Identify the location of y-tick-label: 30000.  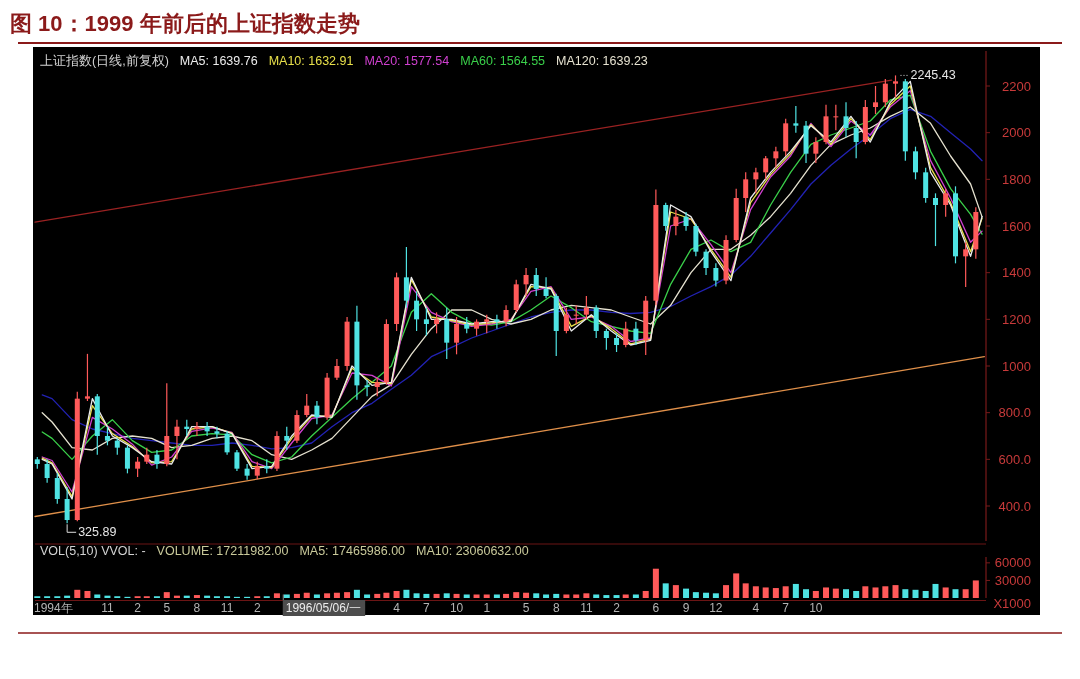
(1012, 580).